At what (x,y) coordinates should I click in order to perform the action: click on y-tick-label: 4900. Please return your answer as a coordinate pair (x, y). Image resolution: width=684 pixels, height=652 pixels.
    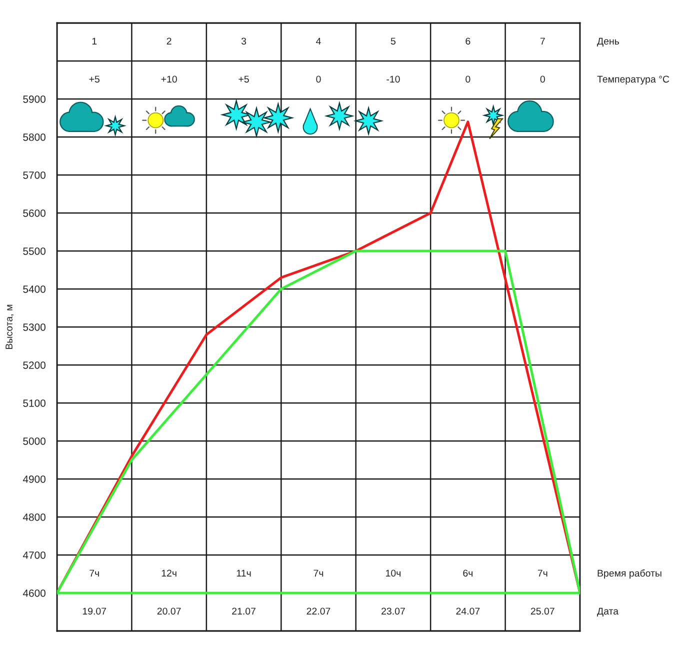
    Looking at the image, I should click on (34, 479).